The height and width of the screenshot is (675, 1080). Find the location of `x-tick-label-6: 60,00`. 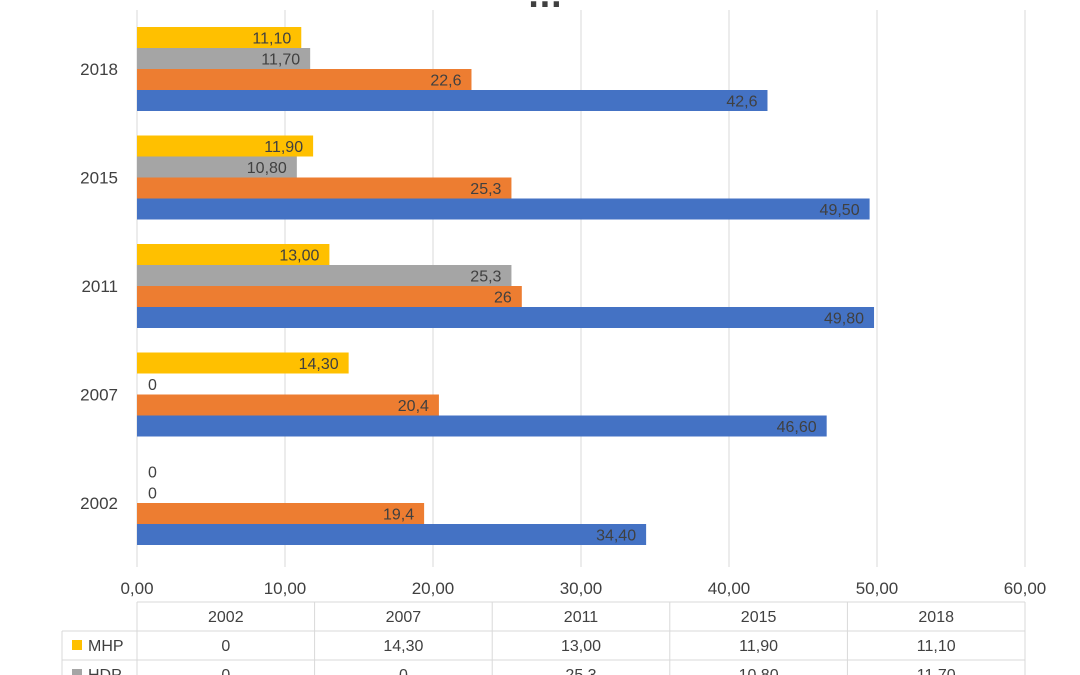

x-tick-label-6: 60,00 is located at coordinates (1025, 588).